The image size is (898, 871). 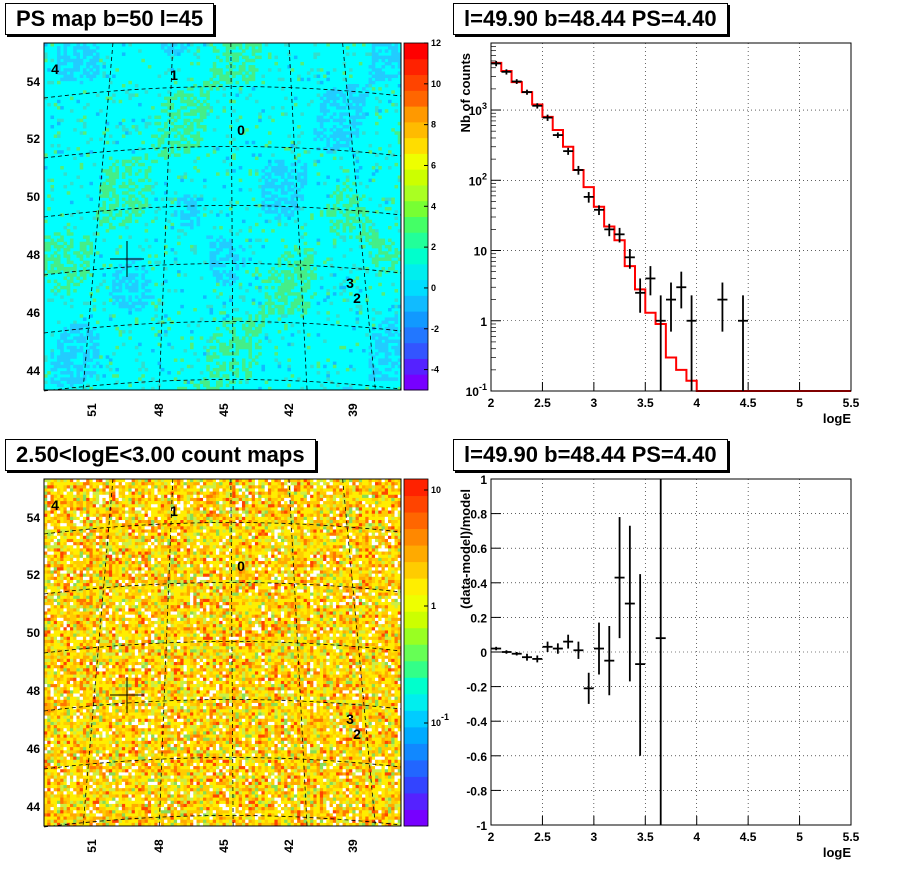 I want to click on colorbar-tick-label: 1, so click(x=433, y=606).